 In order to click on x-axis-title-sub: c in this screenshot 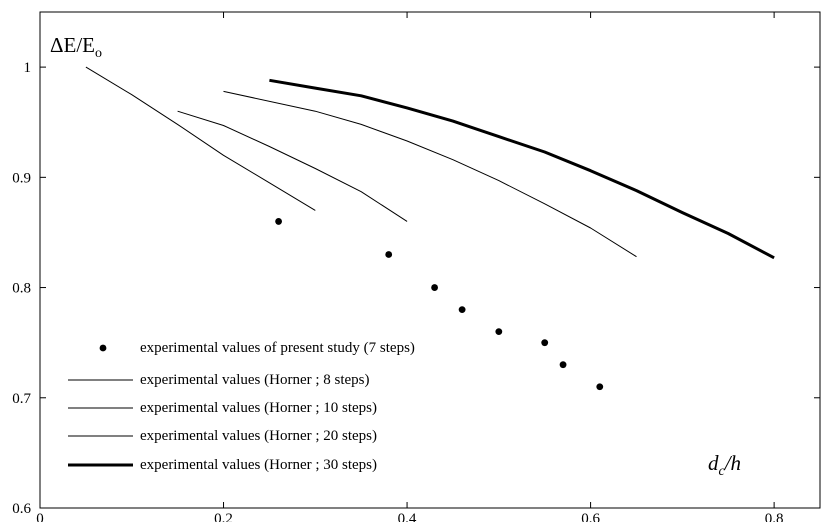, I will do `click(722, 471)`.